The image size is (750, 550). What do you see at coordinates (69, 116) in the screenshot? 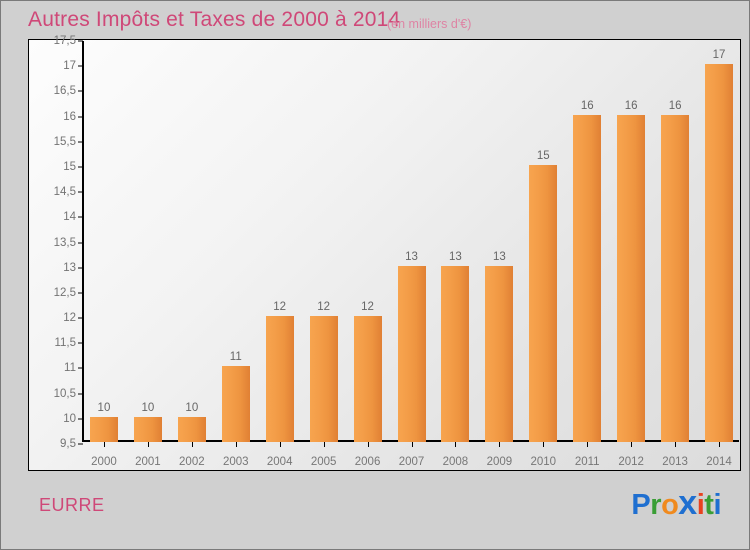
I see `y-axis-tick-label: 16` at bounding box center [69, 116].